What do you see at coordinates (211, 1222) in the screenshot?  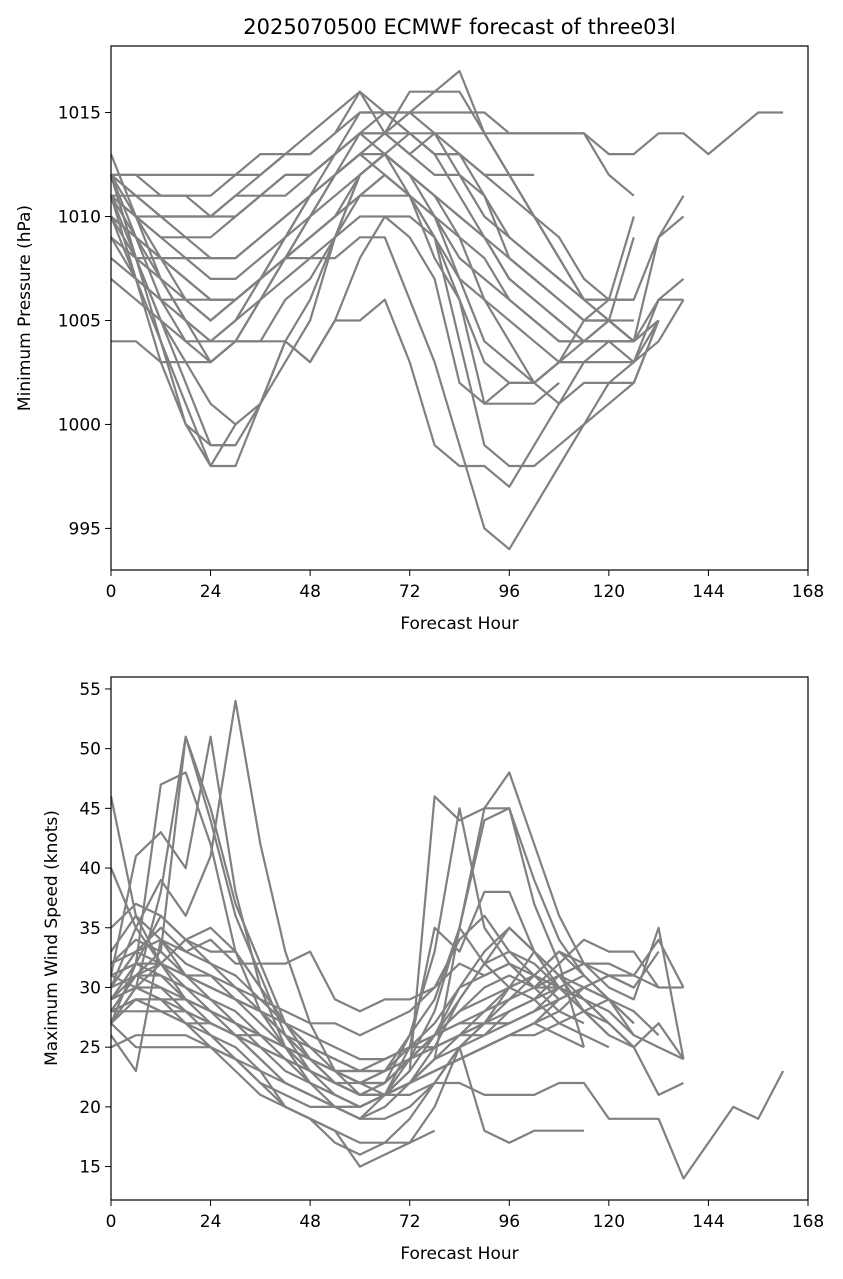 I see `wind-x-tick-label: 24` at bounding box center [211, 1222].